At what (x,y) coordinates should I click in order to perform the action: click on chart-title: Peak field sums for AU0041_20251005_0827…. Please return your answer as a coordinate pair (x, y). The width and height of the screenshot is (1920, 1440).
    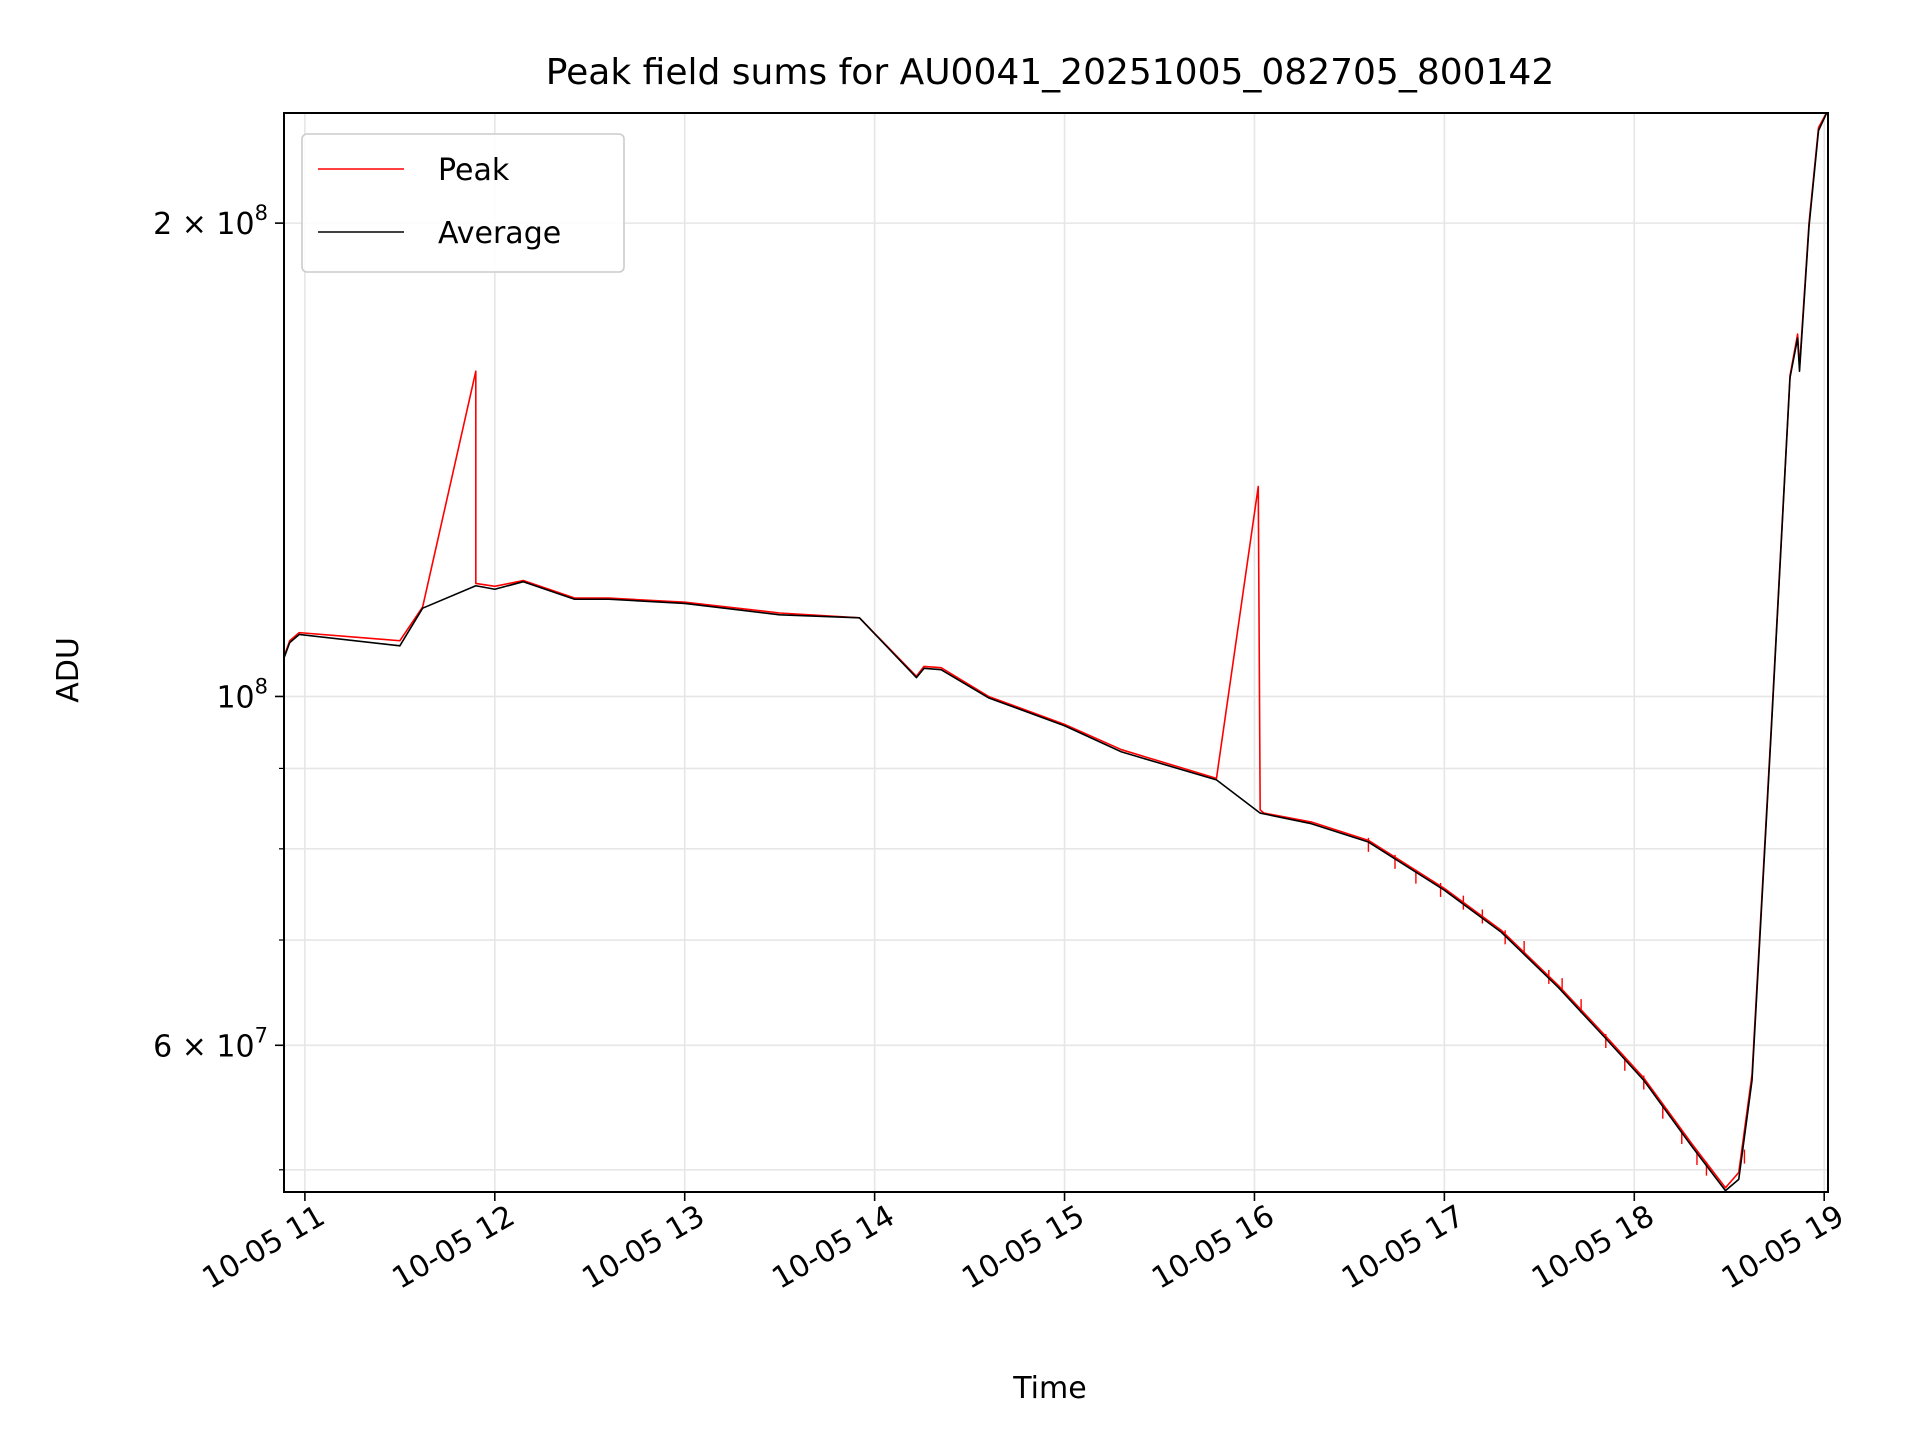
    Looking at the image, I should click on (1050, 72).